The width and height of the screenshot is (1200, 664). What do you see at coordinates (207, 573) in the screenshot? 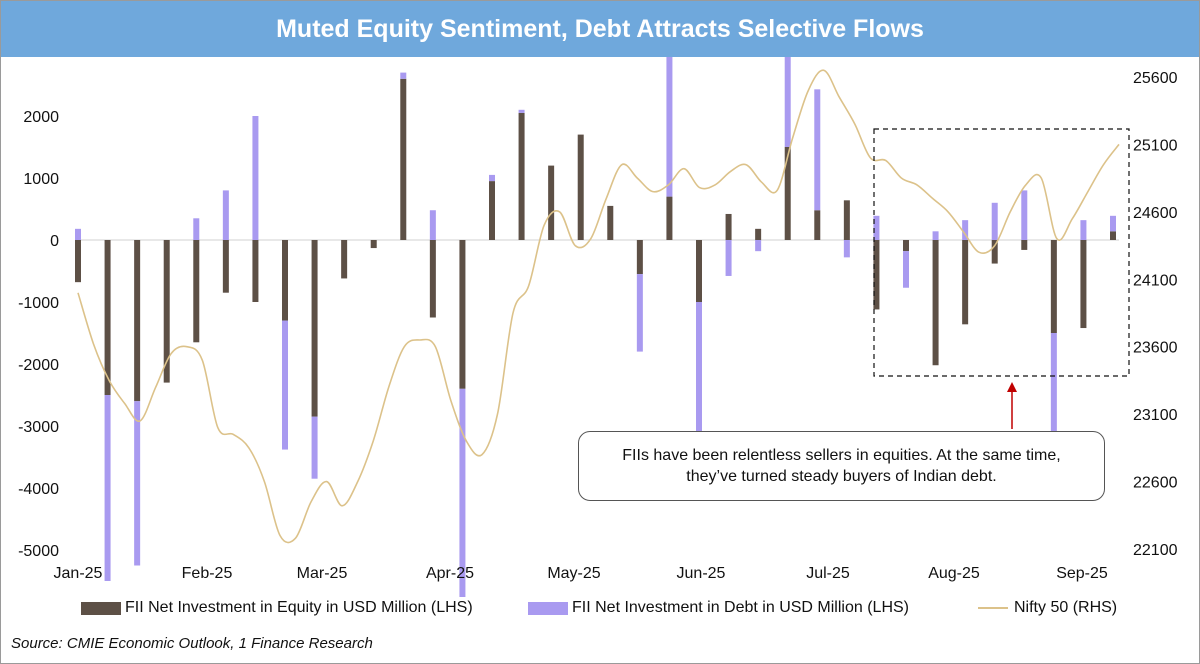
I see `x-tick-label: Feb-25` at bounding box center [207, 573].